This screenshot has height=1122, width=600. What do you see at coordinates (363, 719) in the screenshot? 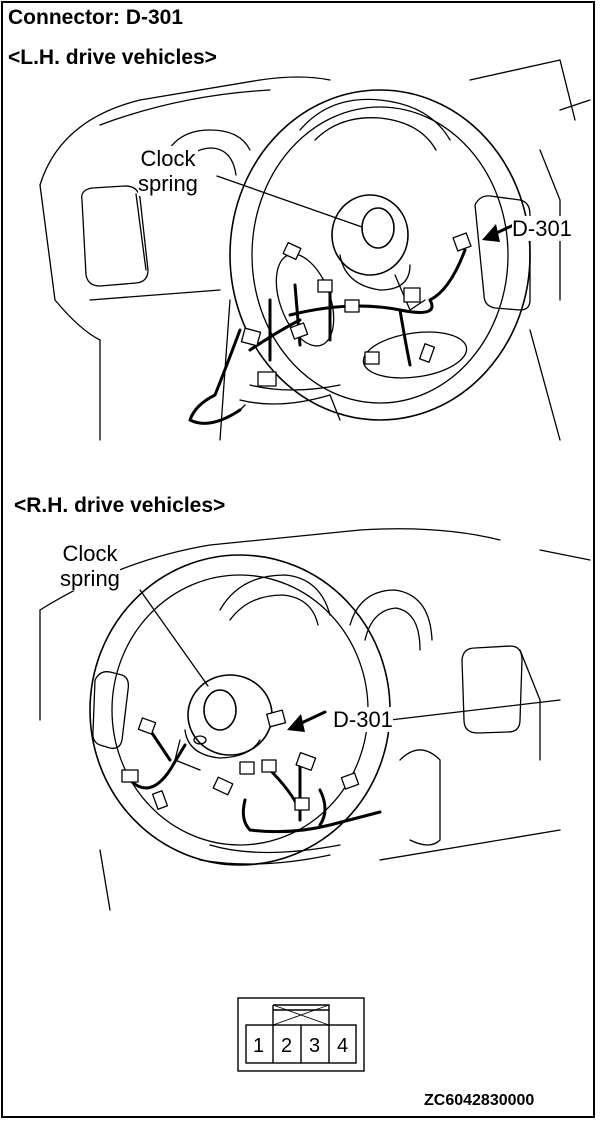
I see `rhd-connector-label: D-301` at bounding box center [363, 719].